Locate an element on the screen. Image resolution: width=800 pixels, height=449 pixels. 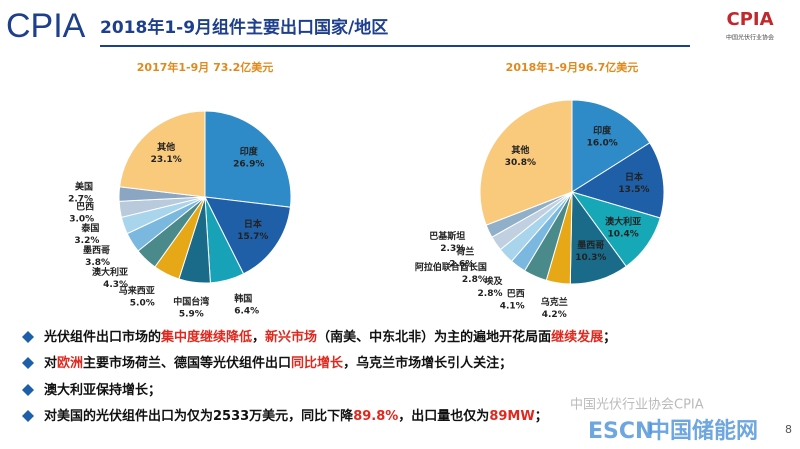
slice-value-label: 3.2% is located at coordinates (86, 241).